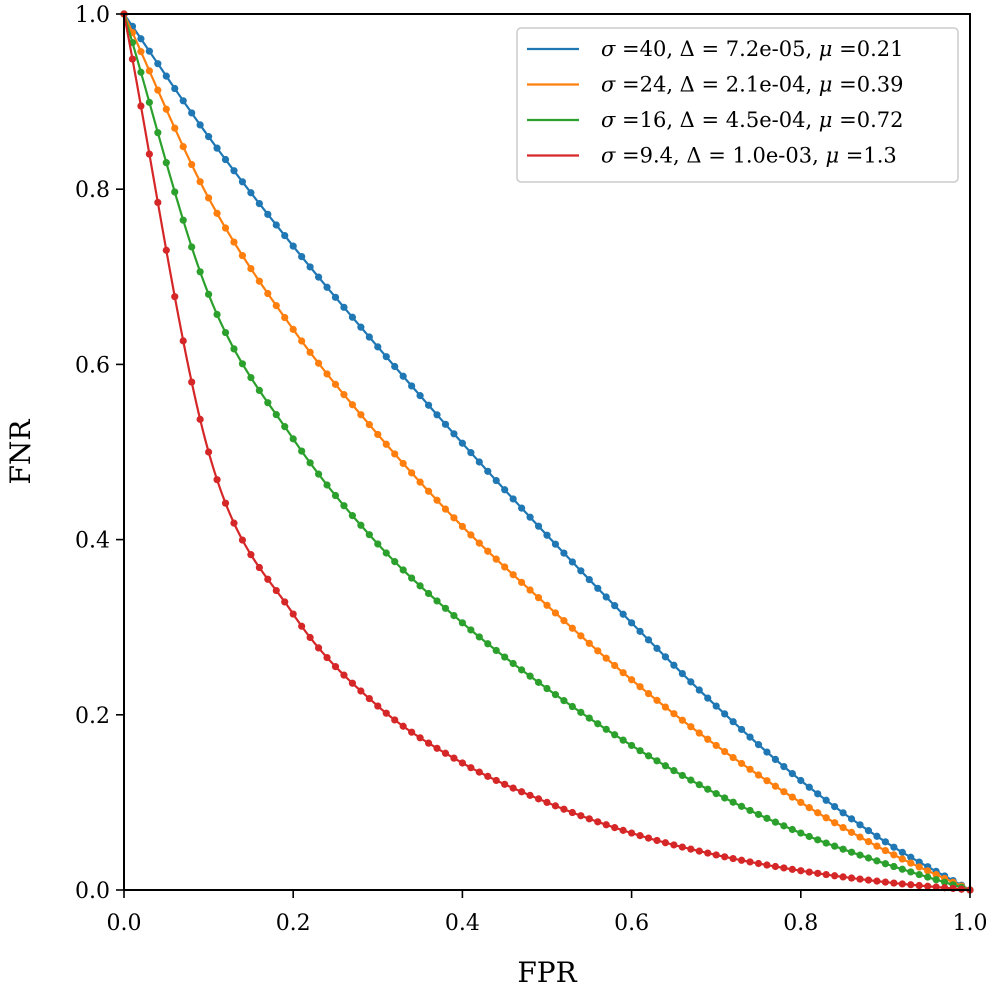 The image size is (997, 997). I want to click on y-axis-label: FNR, so click(20, 452).